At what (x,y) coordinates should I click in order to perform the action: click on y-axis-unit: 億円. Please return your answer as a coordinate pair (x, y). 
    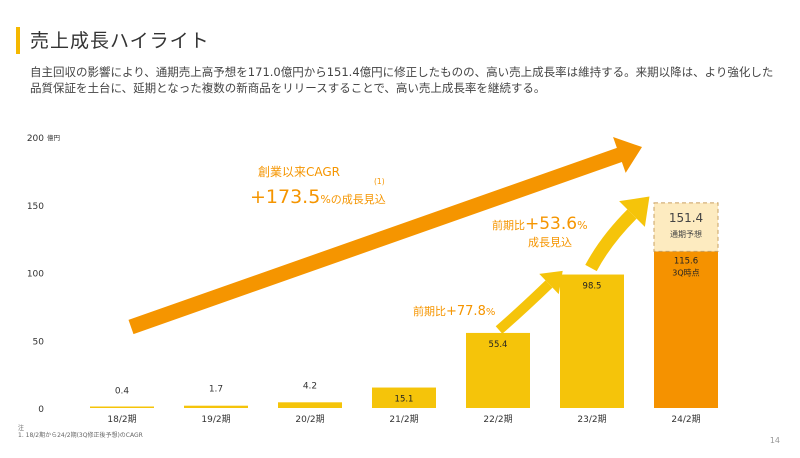
    Looking at the image, I should click on (53, 137).